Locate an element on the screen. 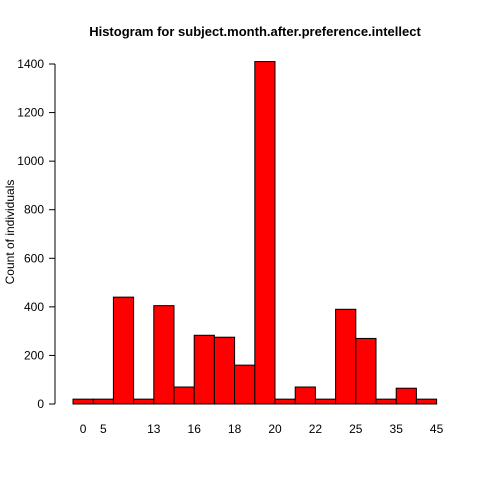 Image resolution: width=480 pixels, height=480 pixels. y-tick-label: 600 is located at coordinates (34, 258).